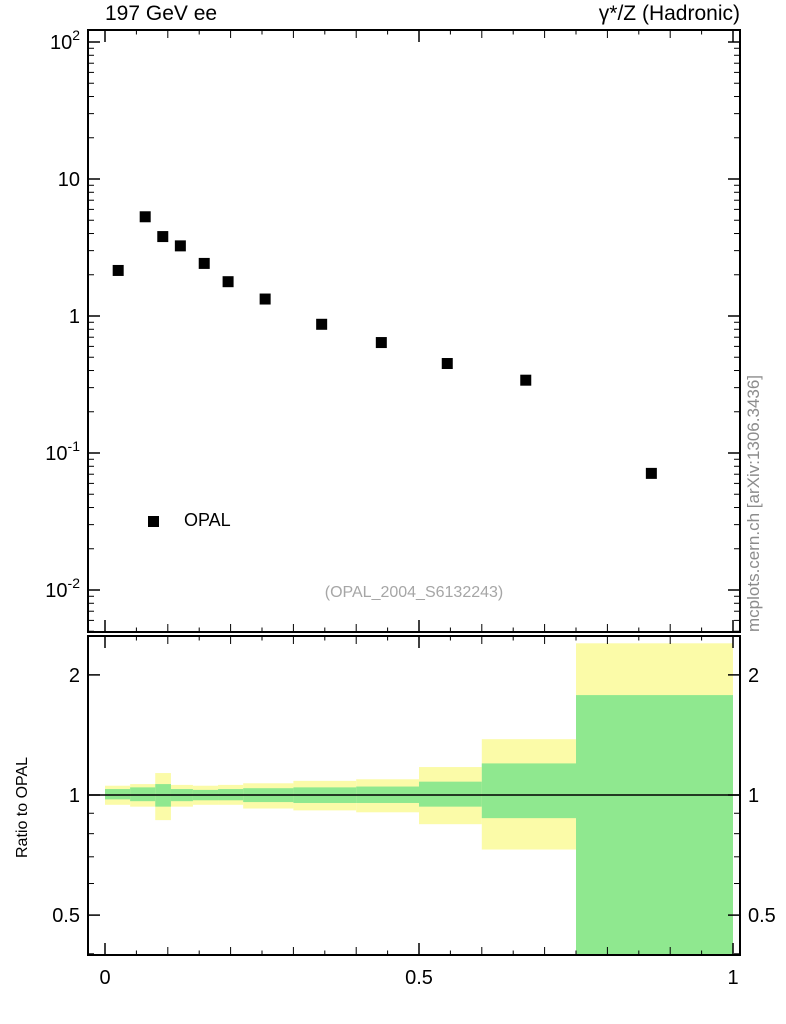  What do you see at coordinates (161, 13) in the screenshot?
I see `beam-energy-title: 197 GeV ee` at bounding box center [161, 13].